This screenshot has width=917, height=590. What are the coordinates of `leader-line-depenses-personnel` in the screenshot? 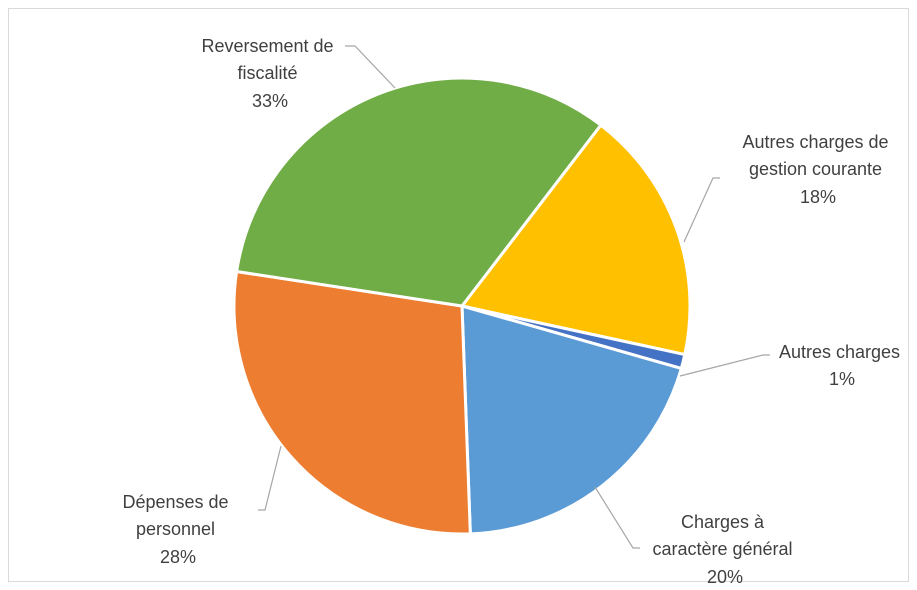 It's located at (270, 478).